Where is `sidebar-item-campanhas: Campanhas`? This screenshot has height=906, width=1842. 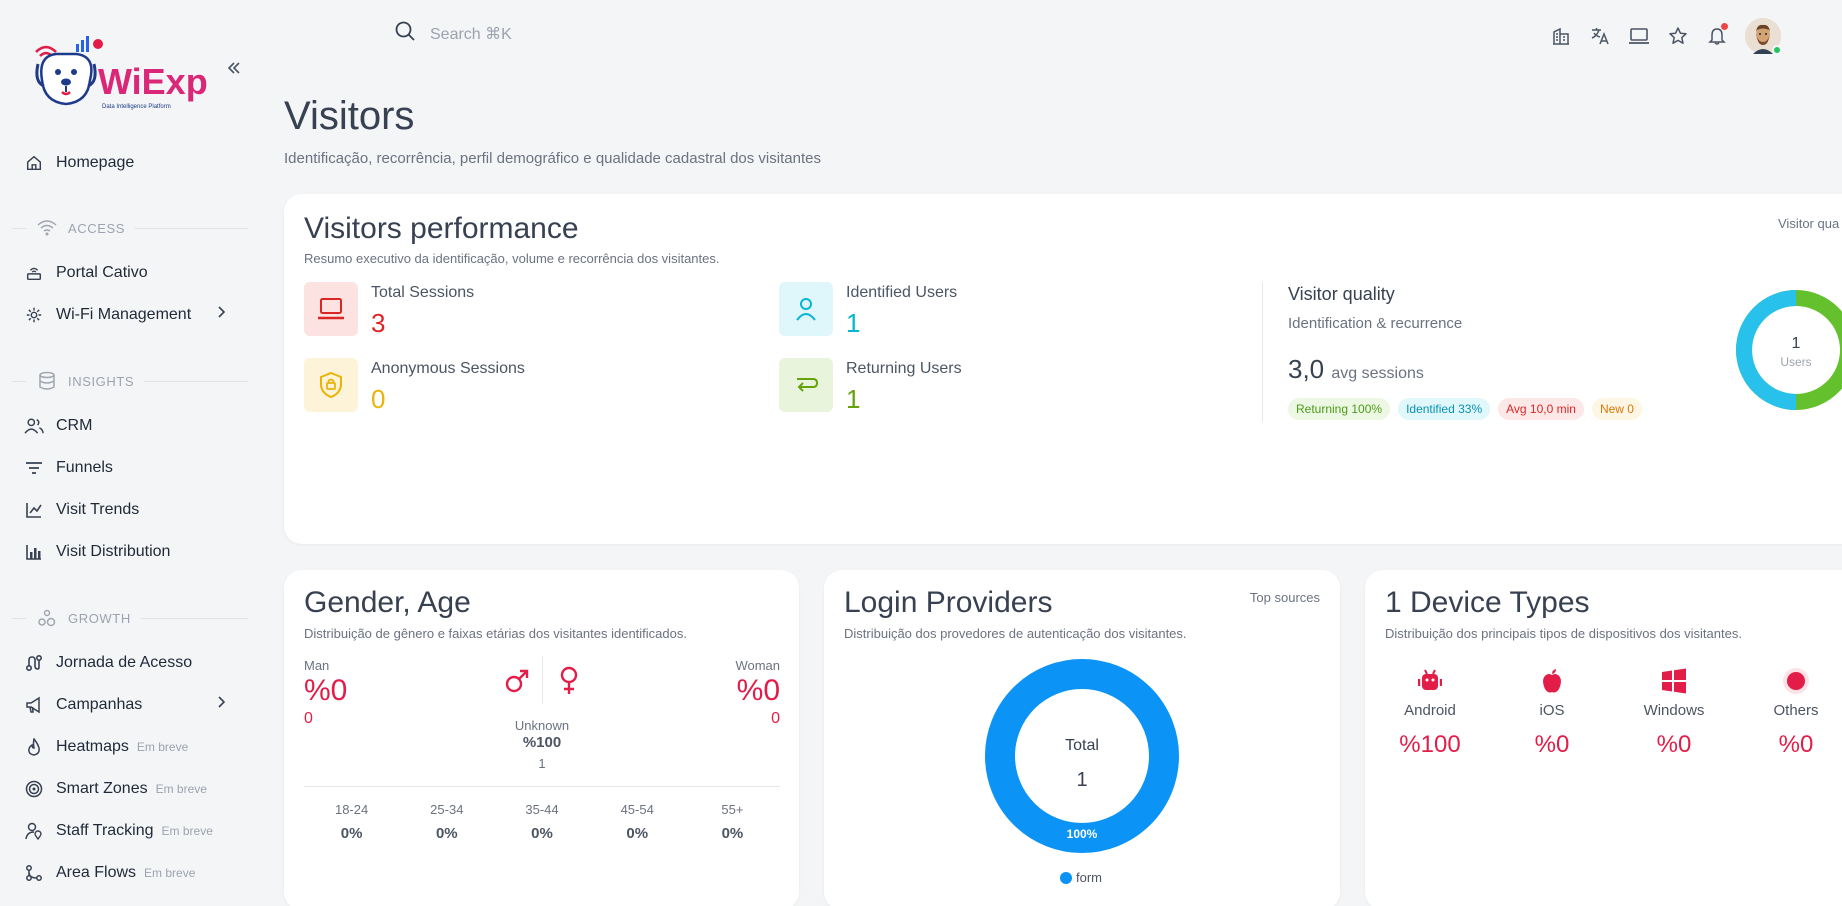 sidebar-item-campanhas: Campanhas is located at coordinates (130, 705).